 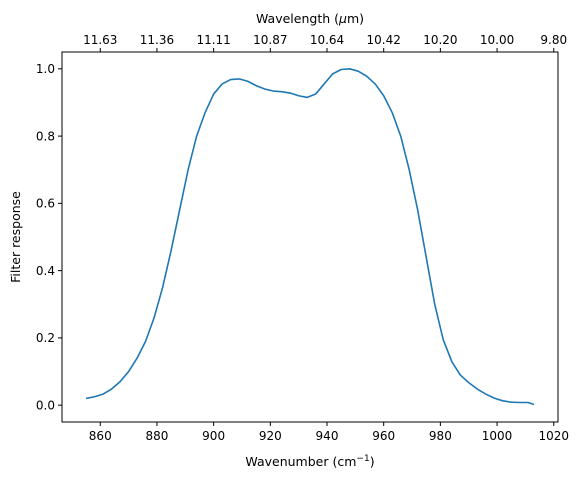 I want to click on y-tick-label: 0.4, so click(x=45, y=271).